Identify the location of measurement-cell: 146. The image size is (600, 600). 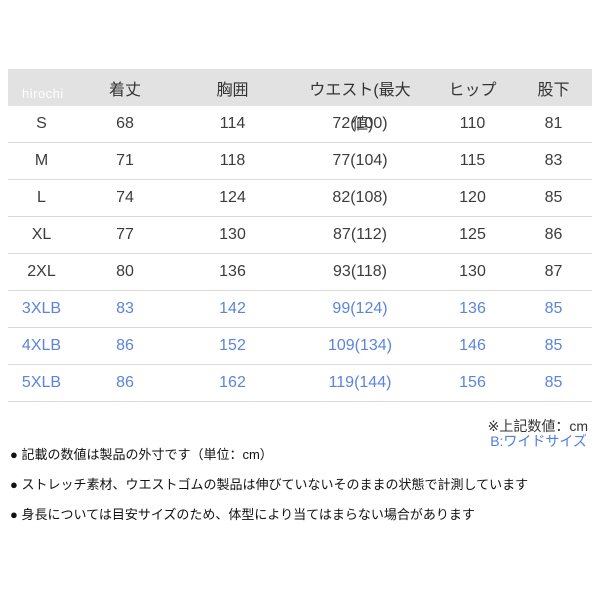
(472, 346).